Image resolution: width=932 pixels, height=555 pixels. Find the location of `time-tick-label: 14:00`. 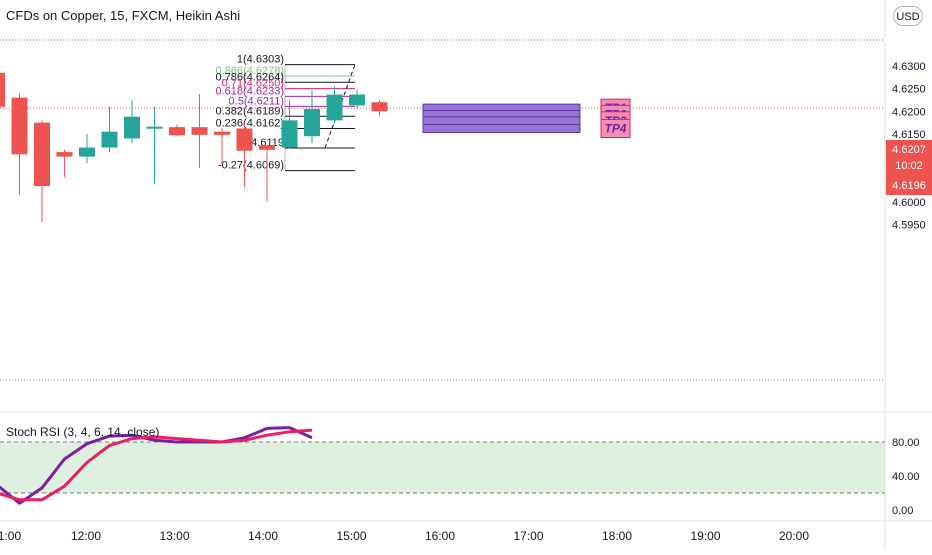

time-tick-label: 14:00 is located at coordinates (263, 536).